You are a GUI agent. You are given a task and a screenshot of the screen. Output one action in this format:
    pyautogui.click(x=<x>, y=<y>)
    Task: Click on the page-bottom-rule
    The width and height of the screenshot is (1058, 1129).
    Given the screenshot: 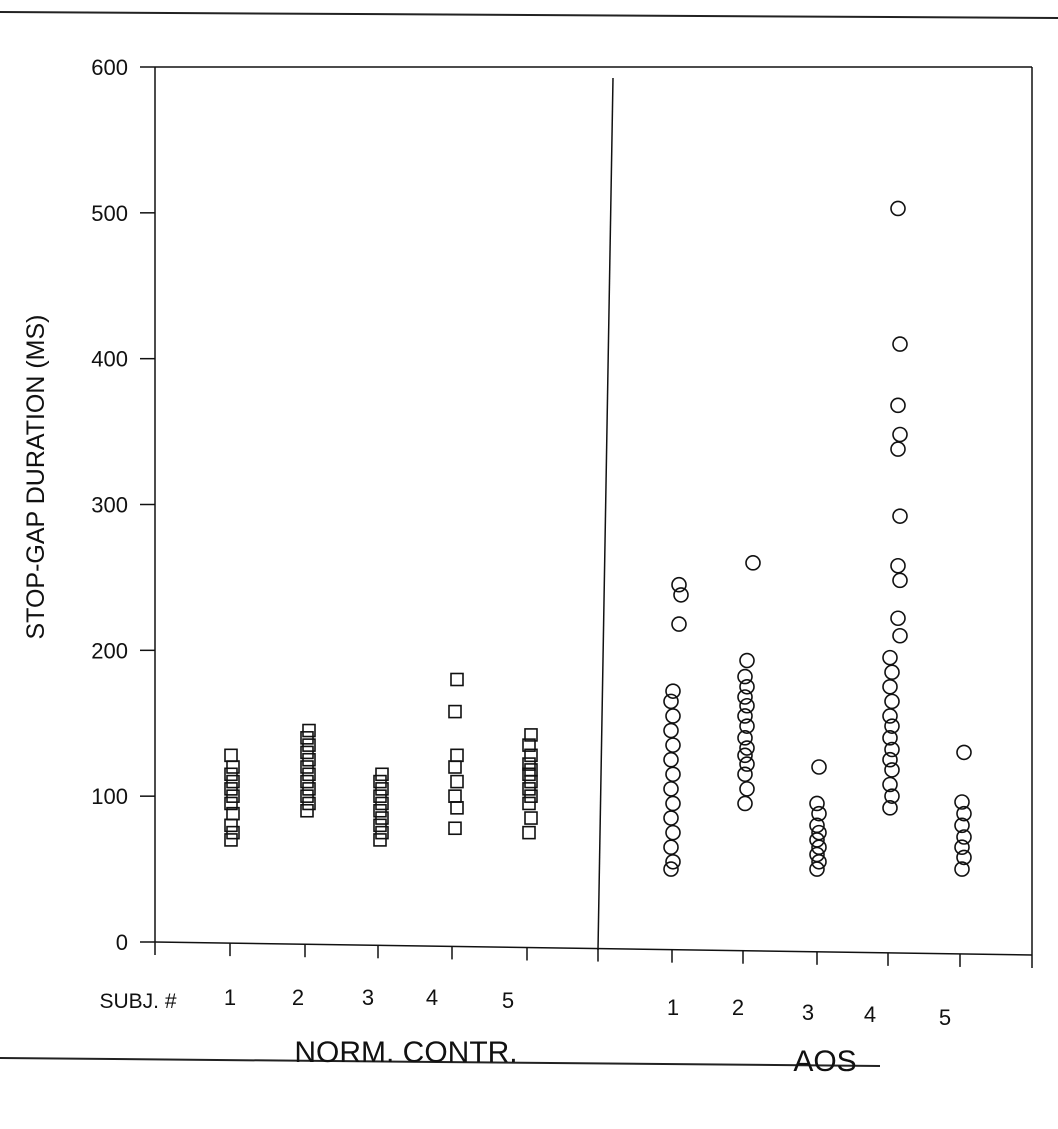 What is the action you would take?
    pyautogui.click(x=440, y=1062)
    